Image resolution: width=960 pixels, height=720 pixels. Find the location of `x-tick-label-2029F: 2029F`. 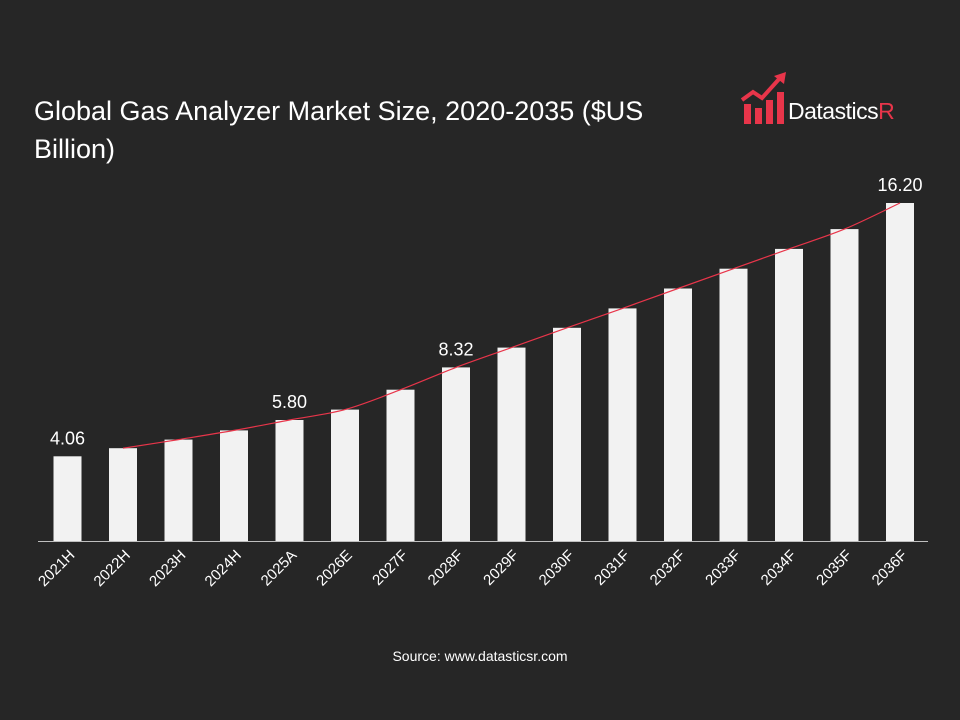

x-tick-label-2029F: 2029F is located at coordinates (501, 568).